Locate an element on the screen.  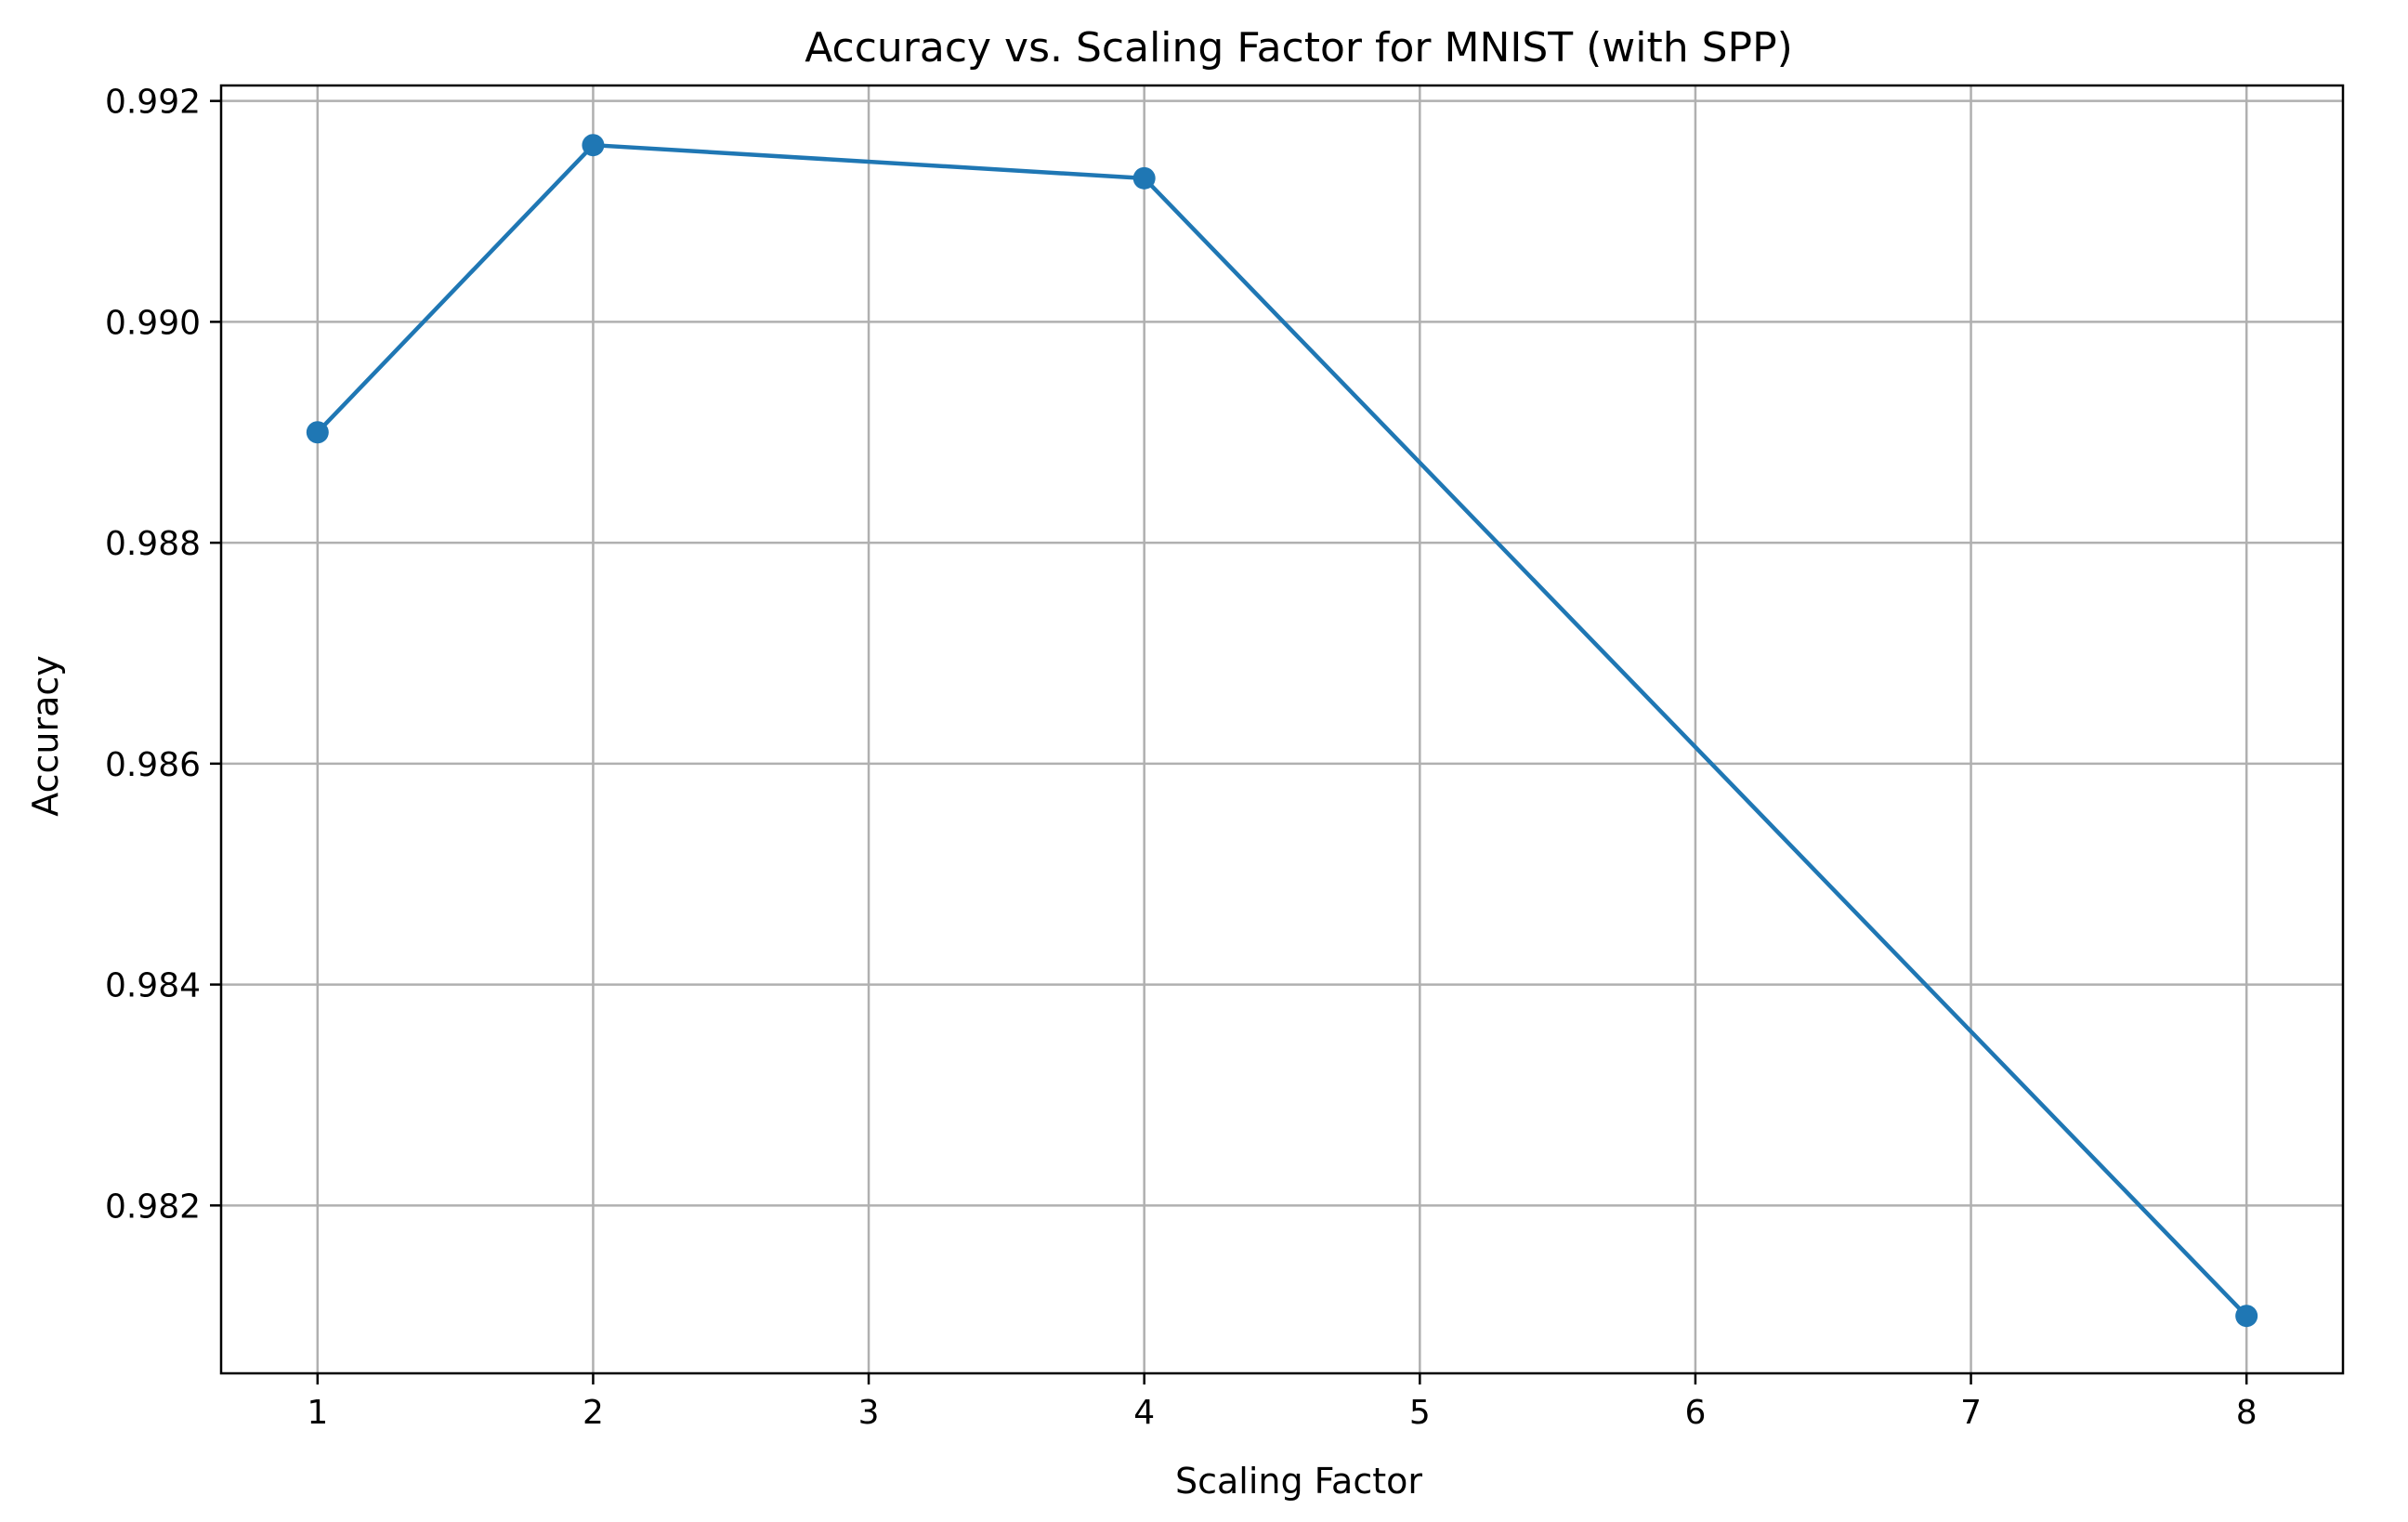
x-axis-label: Scaling Factor is located at coordinates (1298, 1482).